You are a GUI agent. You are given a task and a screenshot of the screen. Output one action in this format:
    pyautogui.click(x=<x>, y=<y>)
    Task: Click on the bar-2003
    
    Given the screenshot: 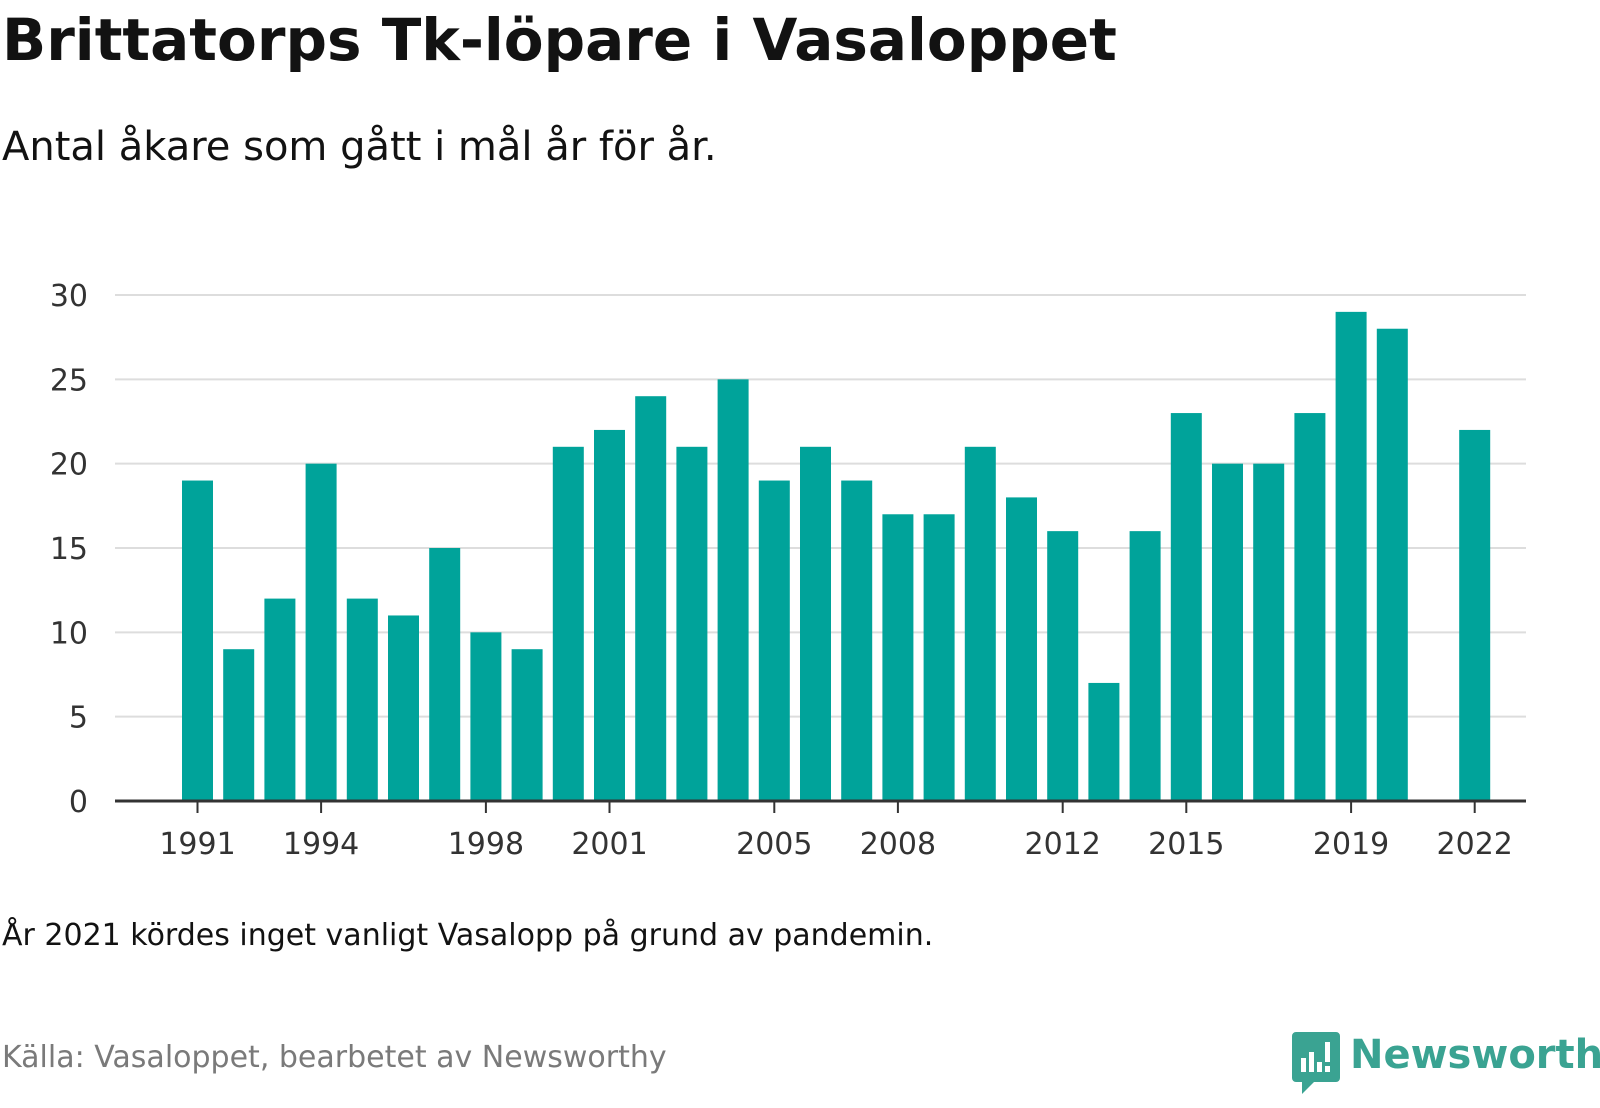 What is the action you would take?
    pyautogui.click(x=692, y=623)
    